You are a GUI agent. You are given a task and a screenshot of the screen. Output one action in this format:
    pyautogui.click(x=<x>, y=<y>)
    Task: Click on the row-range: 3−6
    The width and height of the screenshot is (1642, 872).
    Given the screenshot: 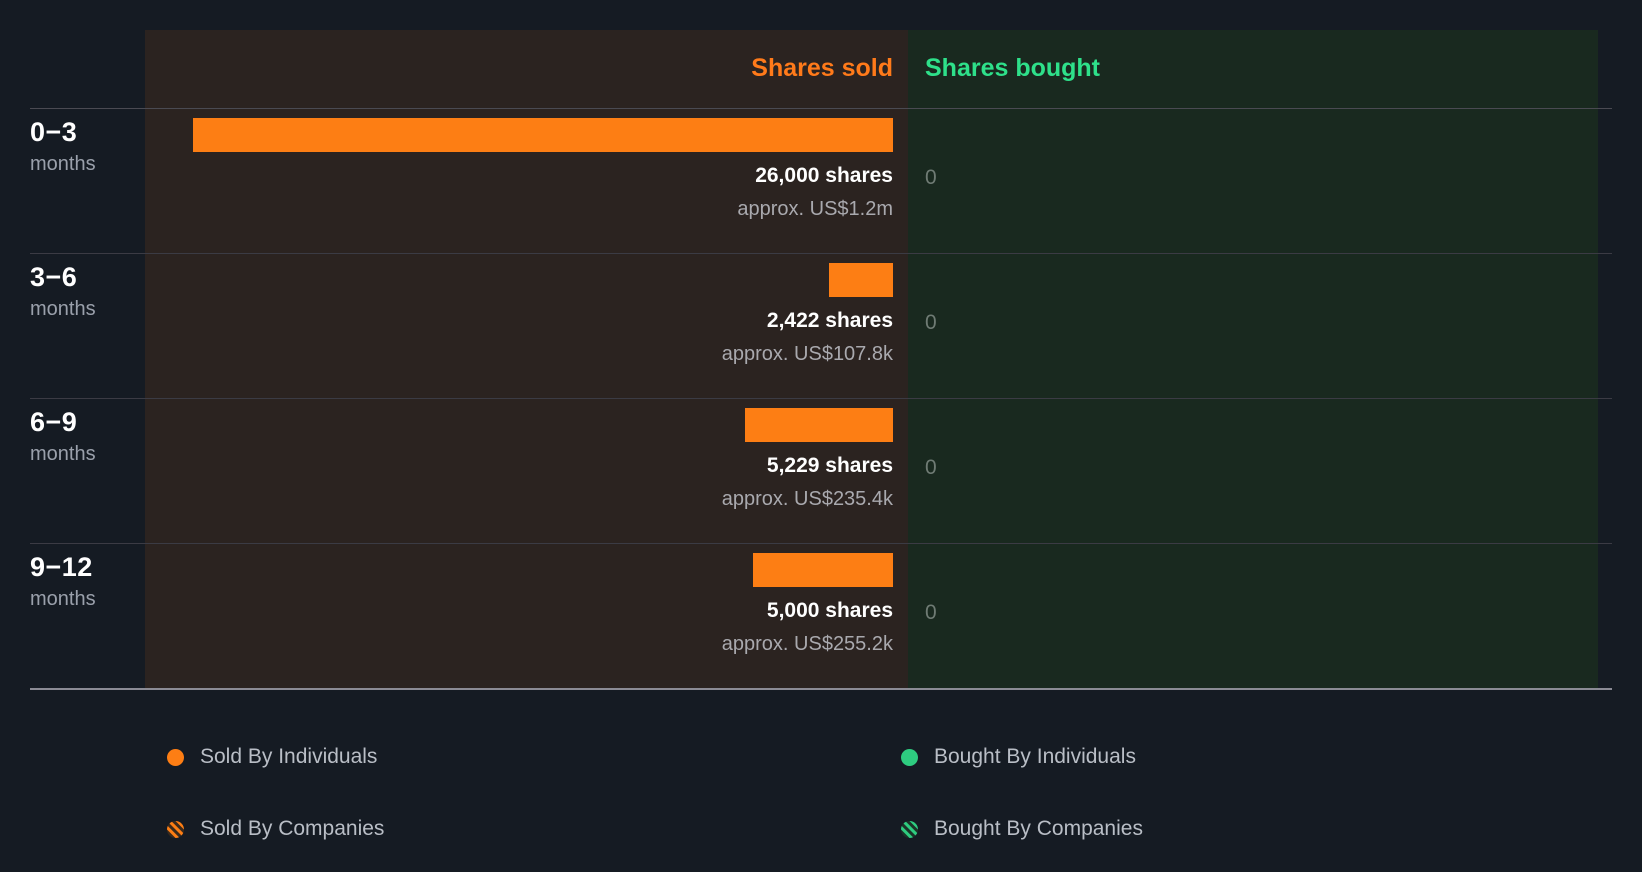 What is the action you would take?
    pyautogui.click(x=54, y=277)
    